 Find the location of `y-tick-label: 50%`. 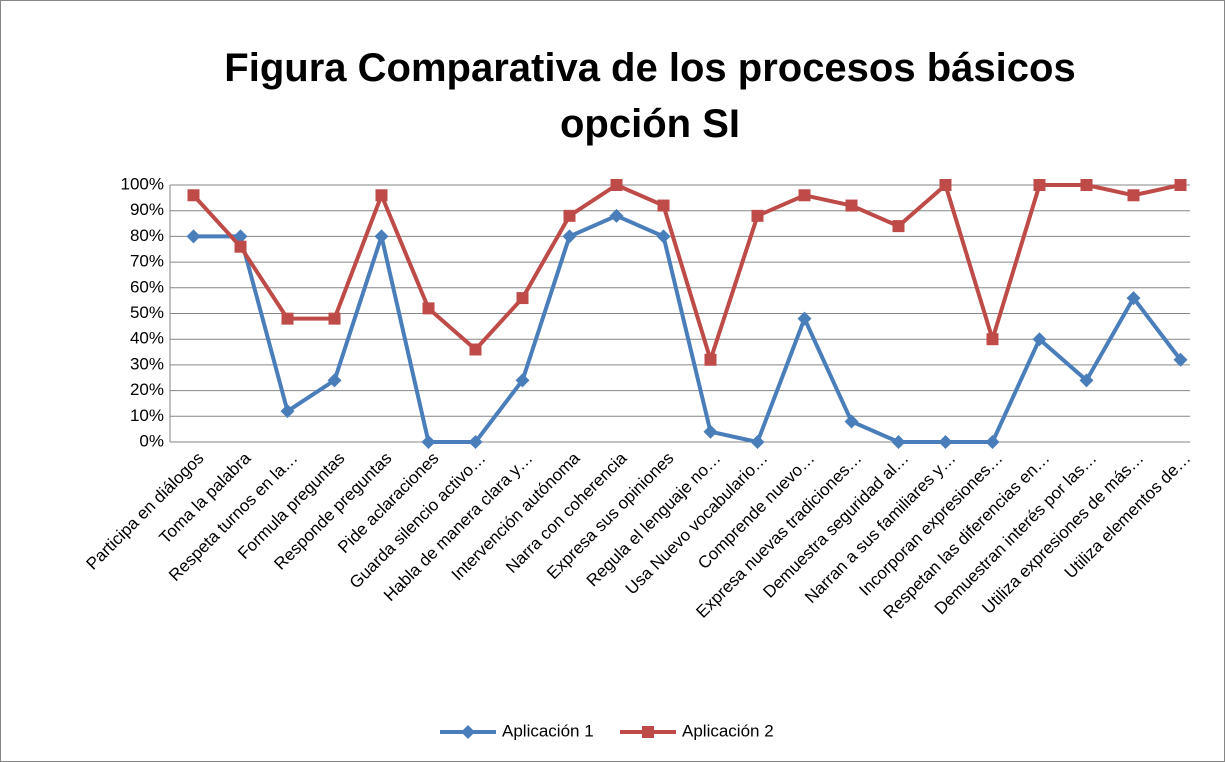

y-tick-label: 50% is located at coordinates (147, 312).